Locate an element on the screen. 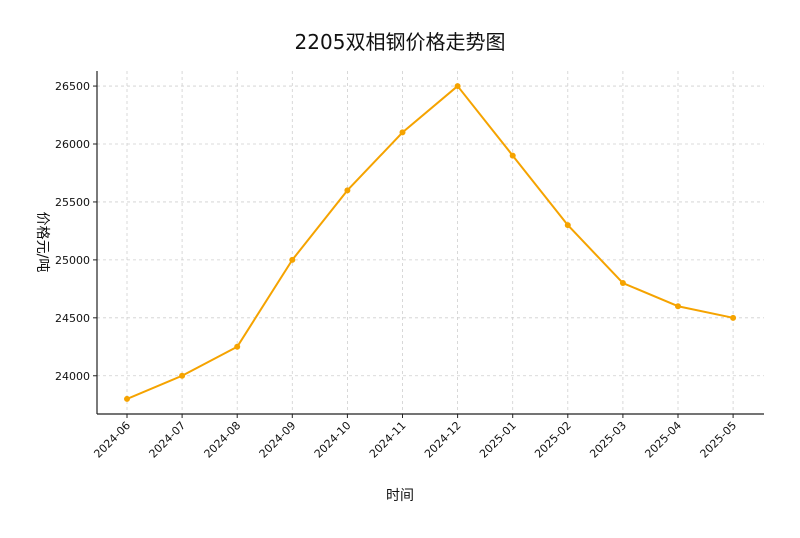 Image resolution: width=800 pixels, height=538 pixels. x-tick-label: 2025-05 is located at coordinates (719, 440).